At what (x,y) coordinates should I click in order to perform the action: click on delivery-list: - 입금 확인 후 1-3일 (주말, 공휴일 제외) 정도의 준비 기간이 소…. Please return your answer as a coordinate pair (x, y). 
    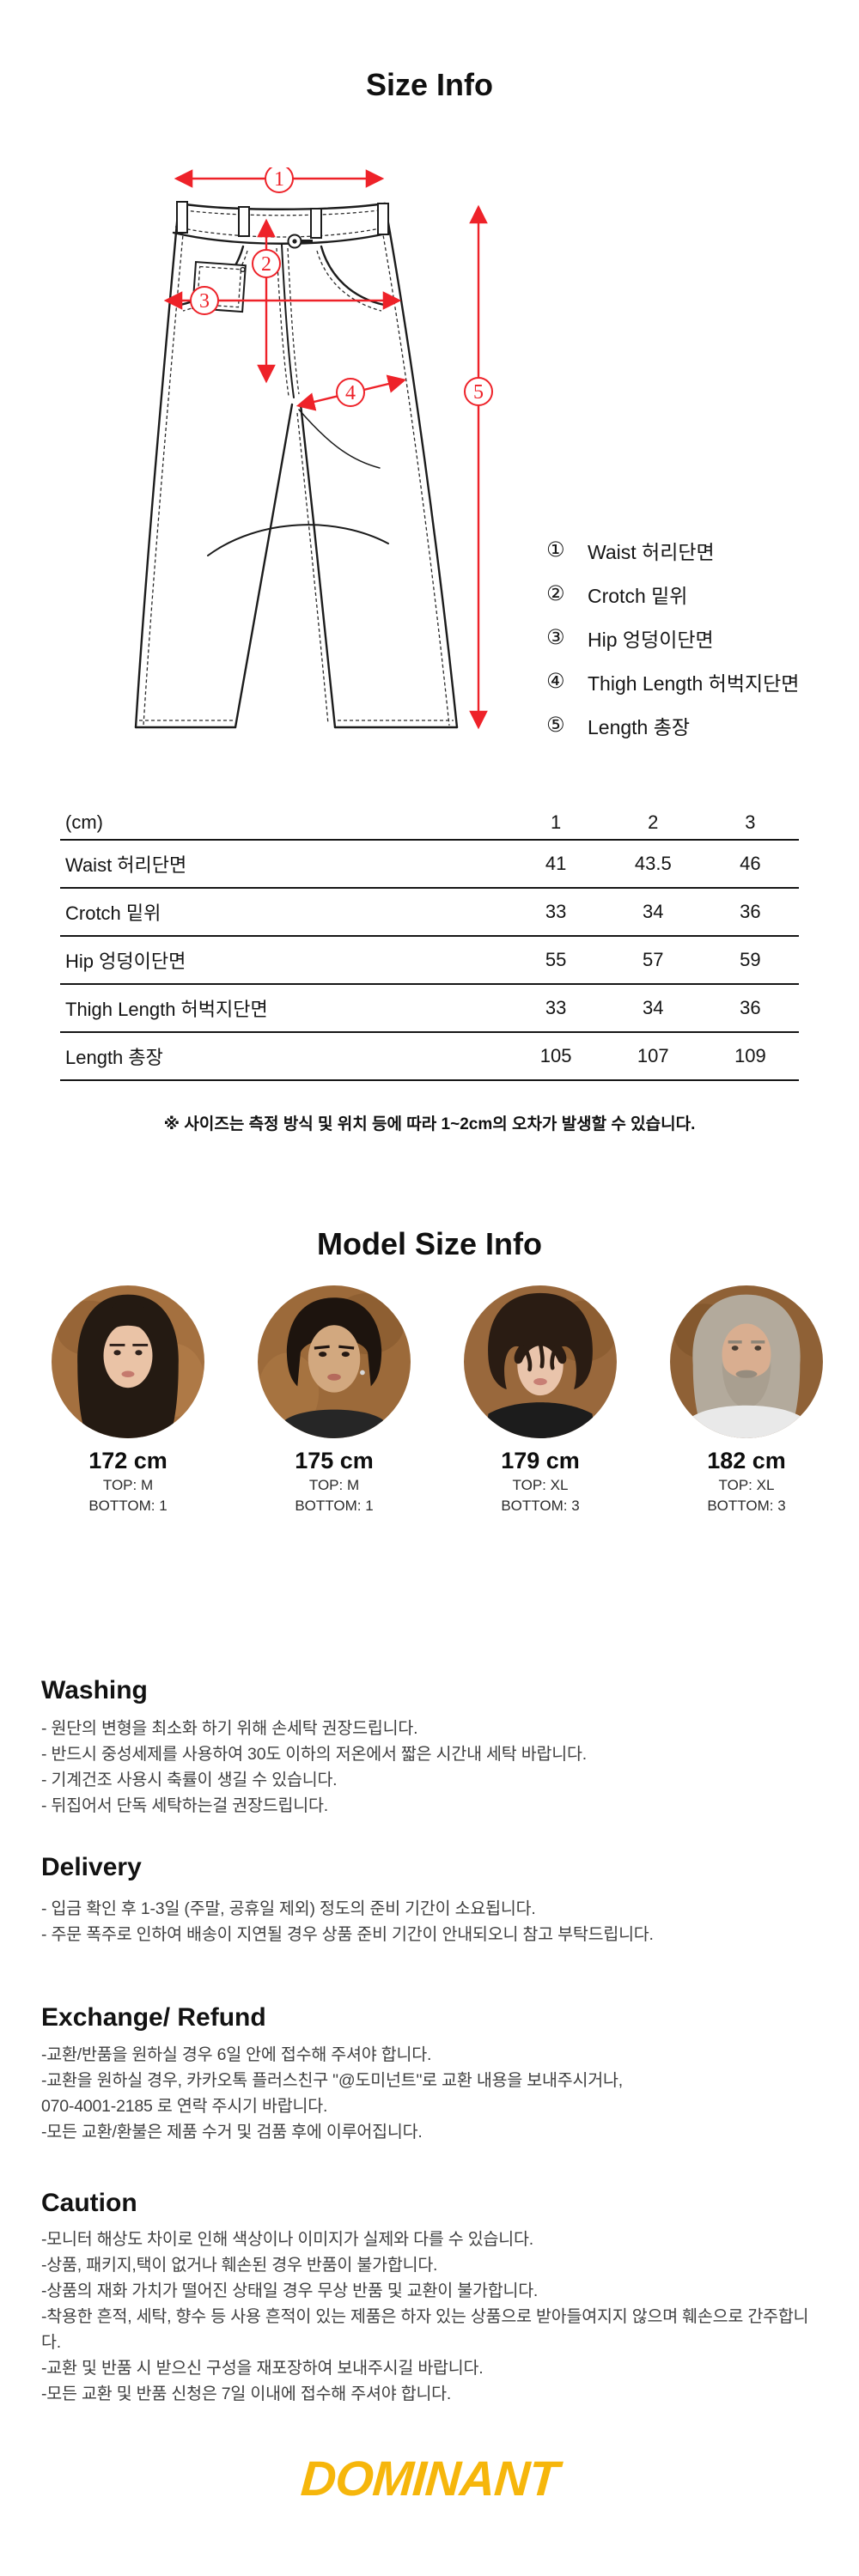
    Looking at the image, I should click on (432, 1922).